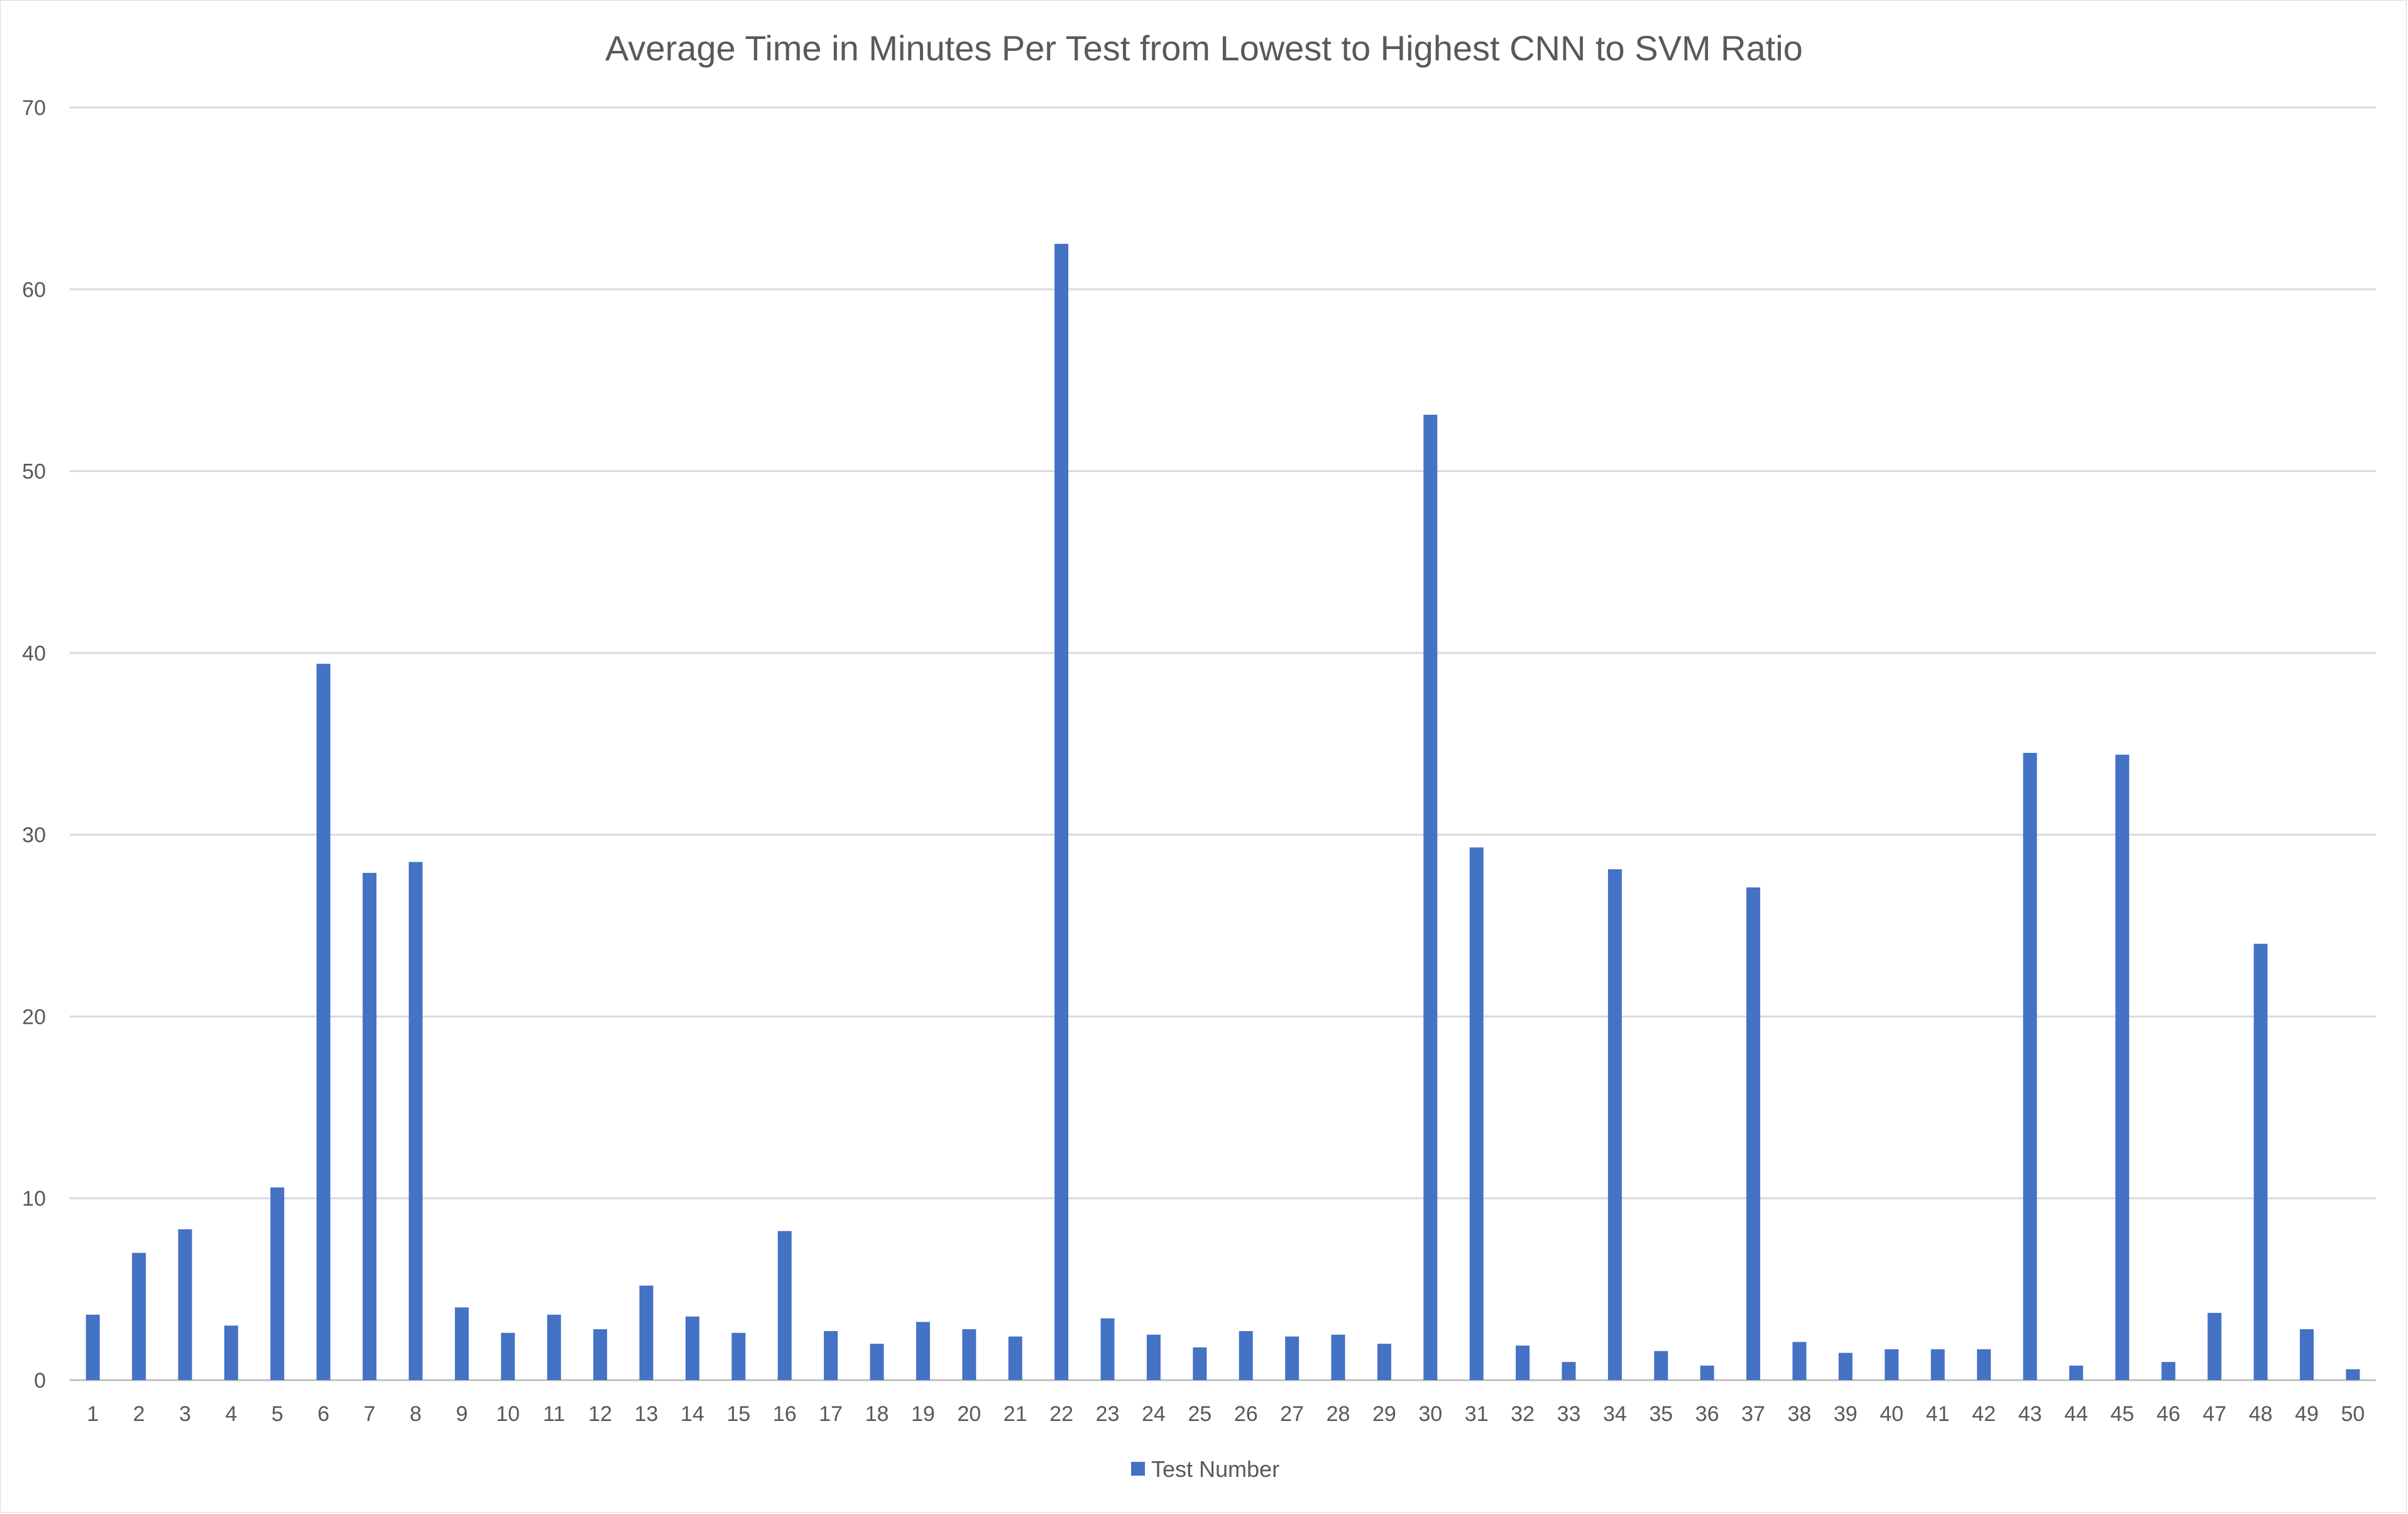  Describe the element at coordinates (2307, 1414) in the screenshot. I see `x-tick-label: 49` at that location.